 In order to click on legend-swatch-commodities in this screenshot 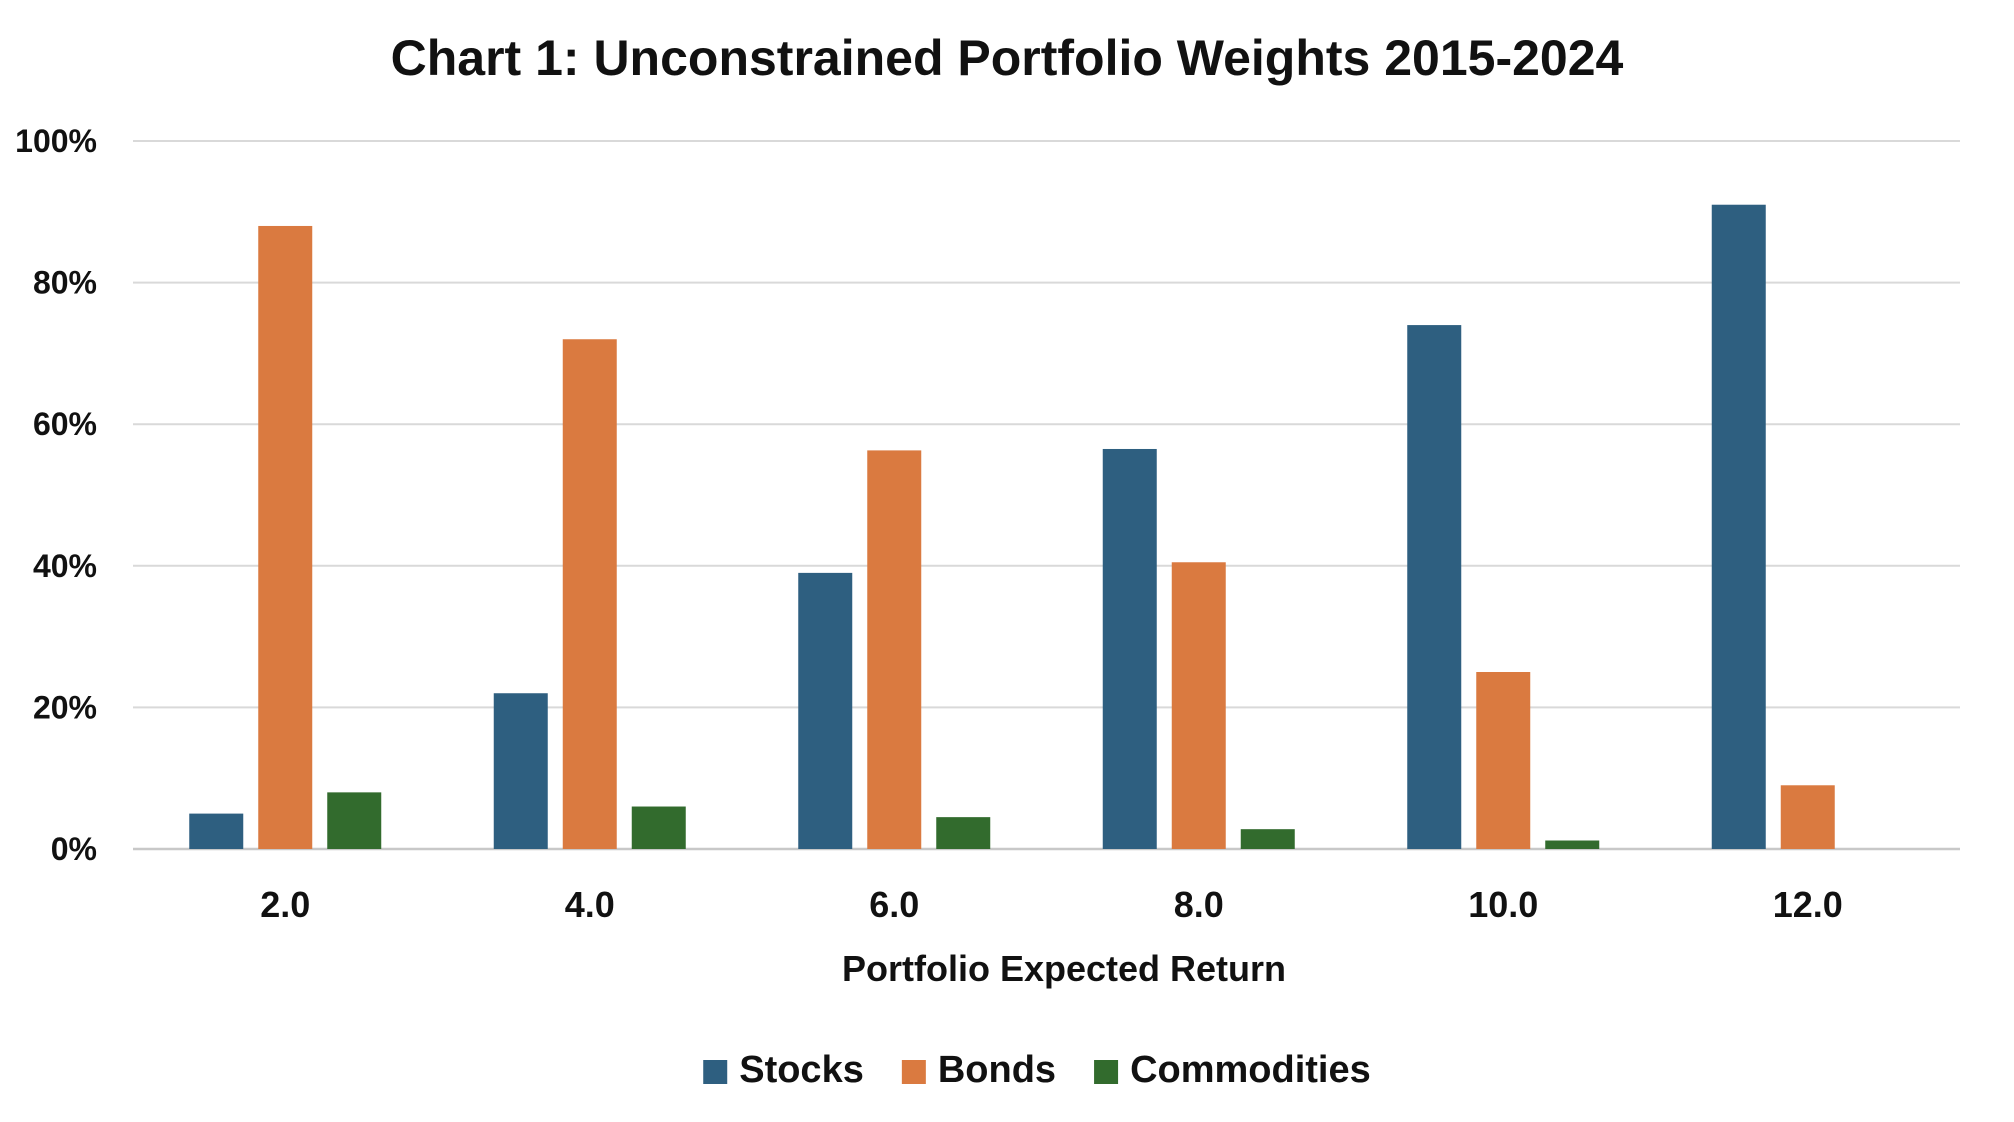, I will do `click(1106, 1072)`.